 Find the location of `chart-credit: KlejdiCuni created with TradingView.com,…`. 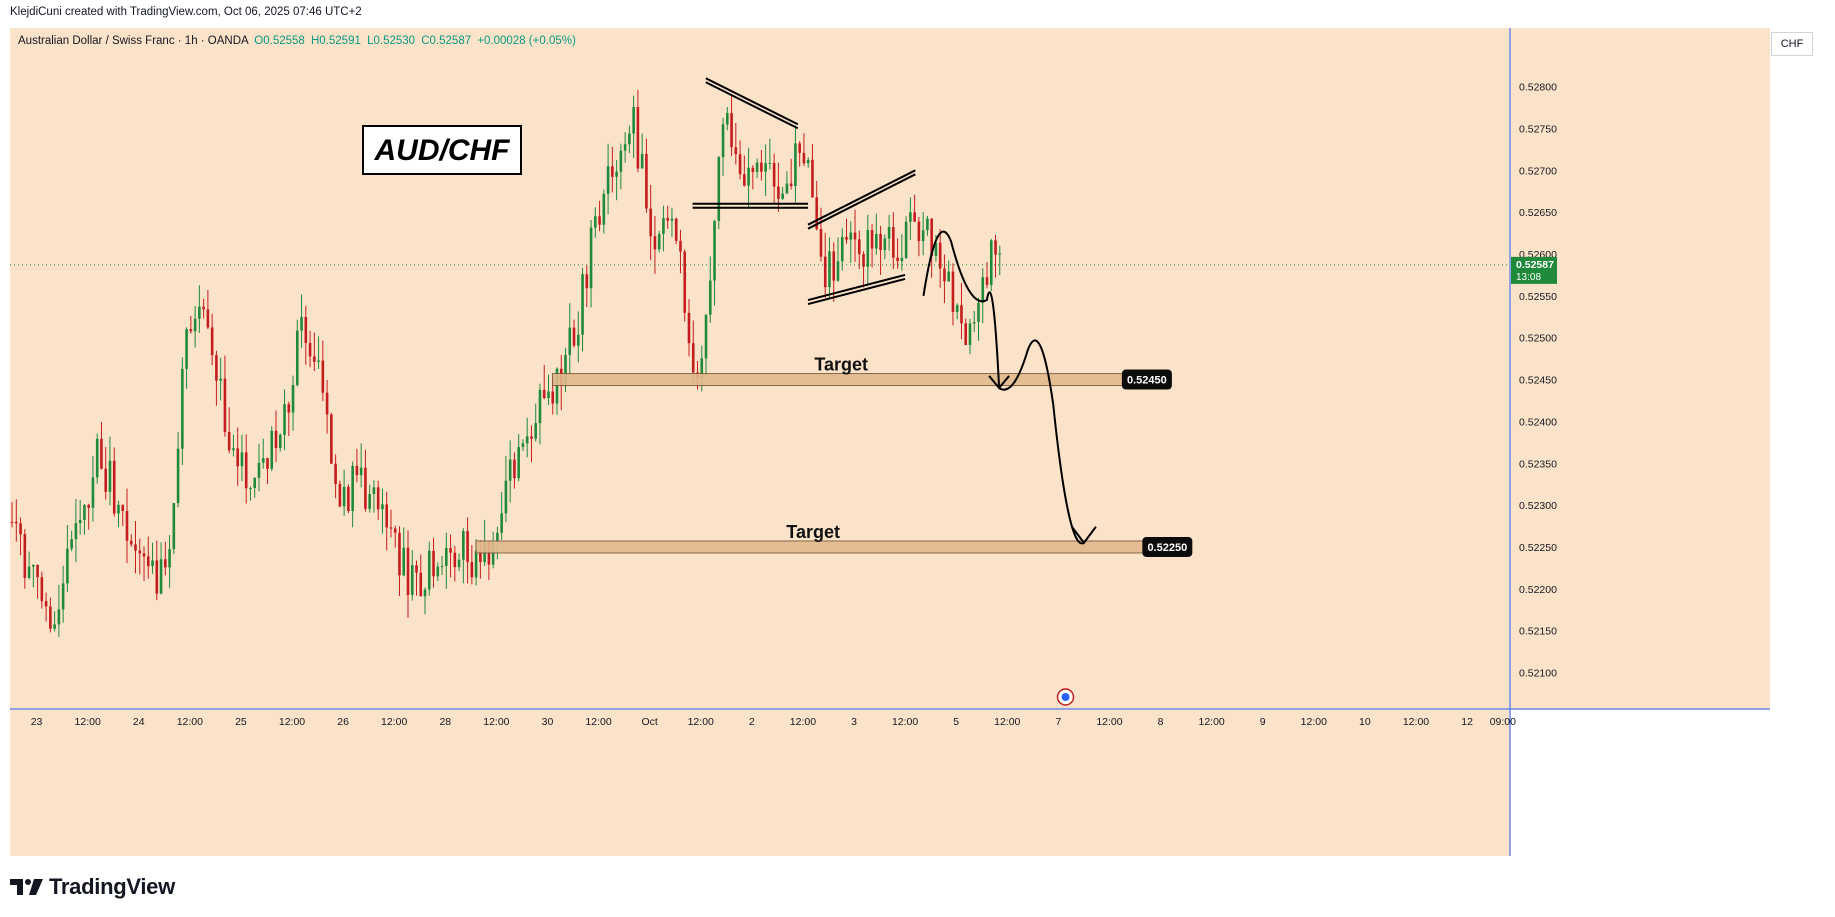

chart-credit: KlejdiCuni created with TradingView.com,… is located at coordinates (186, 12).